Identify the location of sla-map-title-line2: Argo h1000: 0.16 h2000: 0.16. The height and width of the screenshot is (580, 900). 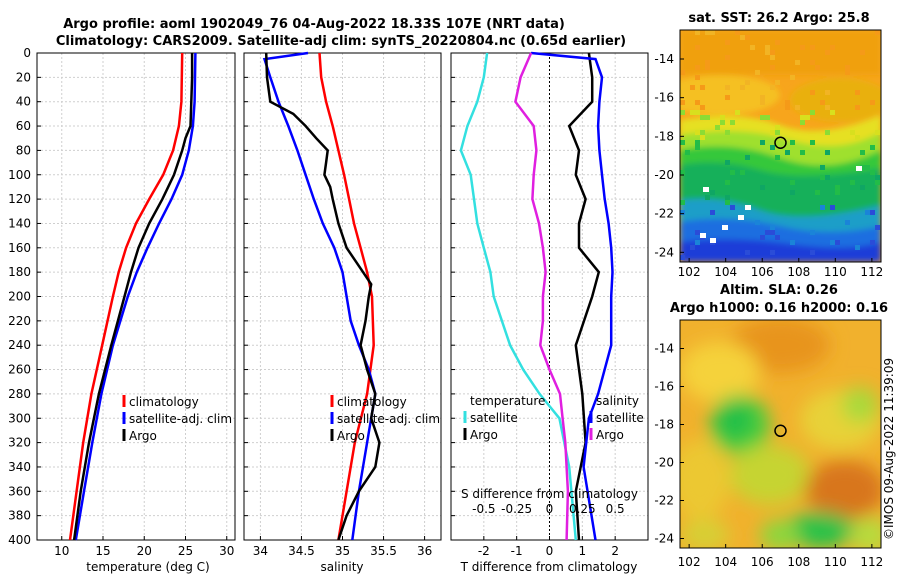
(779, 308).